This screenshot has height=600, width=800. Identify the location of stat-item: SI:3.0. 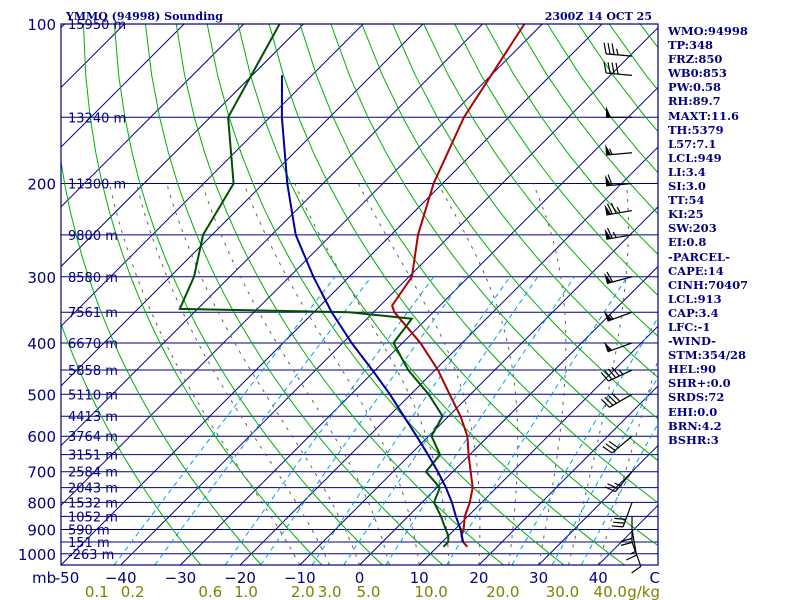
(687, 186).